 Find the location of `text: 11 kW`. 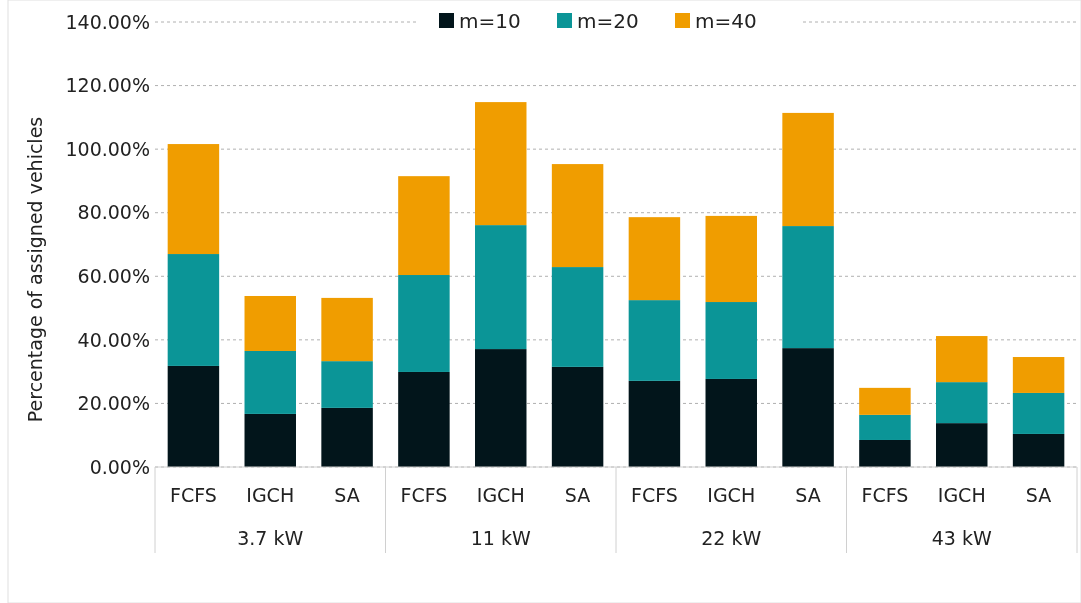

text: 11 kW is located at coordinates (500, 538).